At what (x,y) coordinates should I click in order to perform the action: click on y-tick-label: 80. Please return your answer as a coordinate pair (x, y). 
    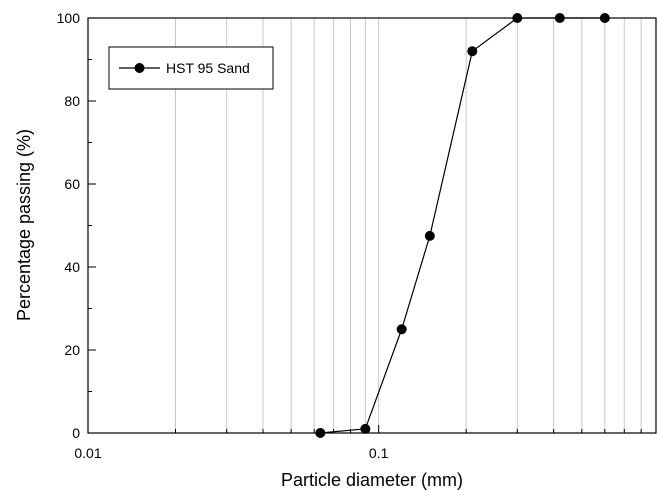
    Looking at the image, I should click on (72, 101).